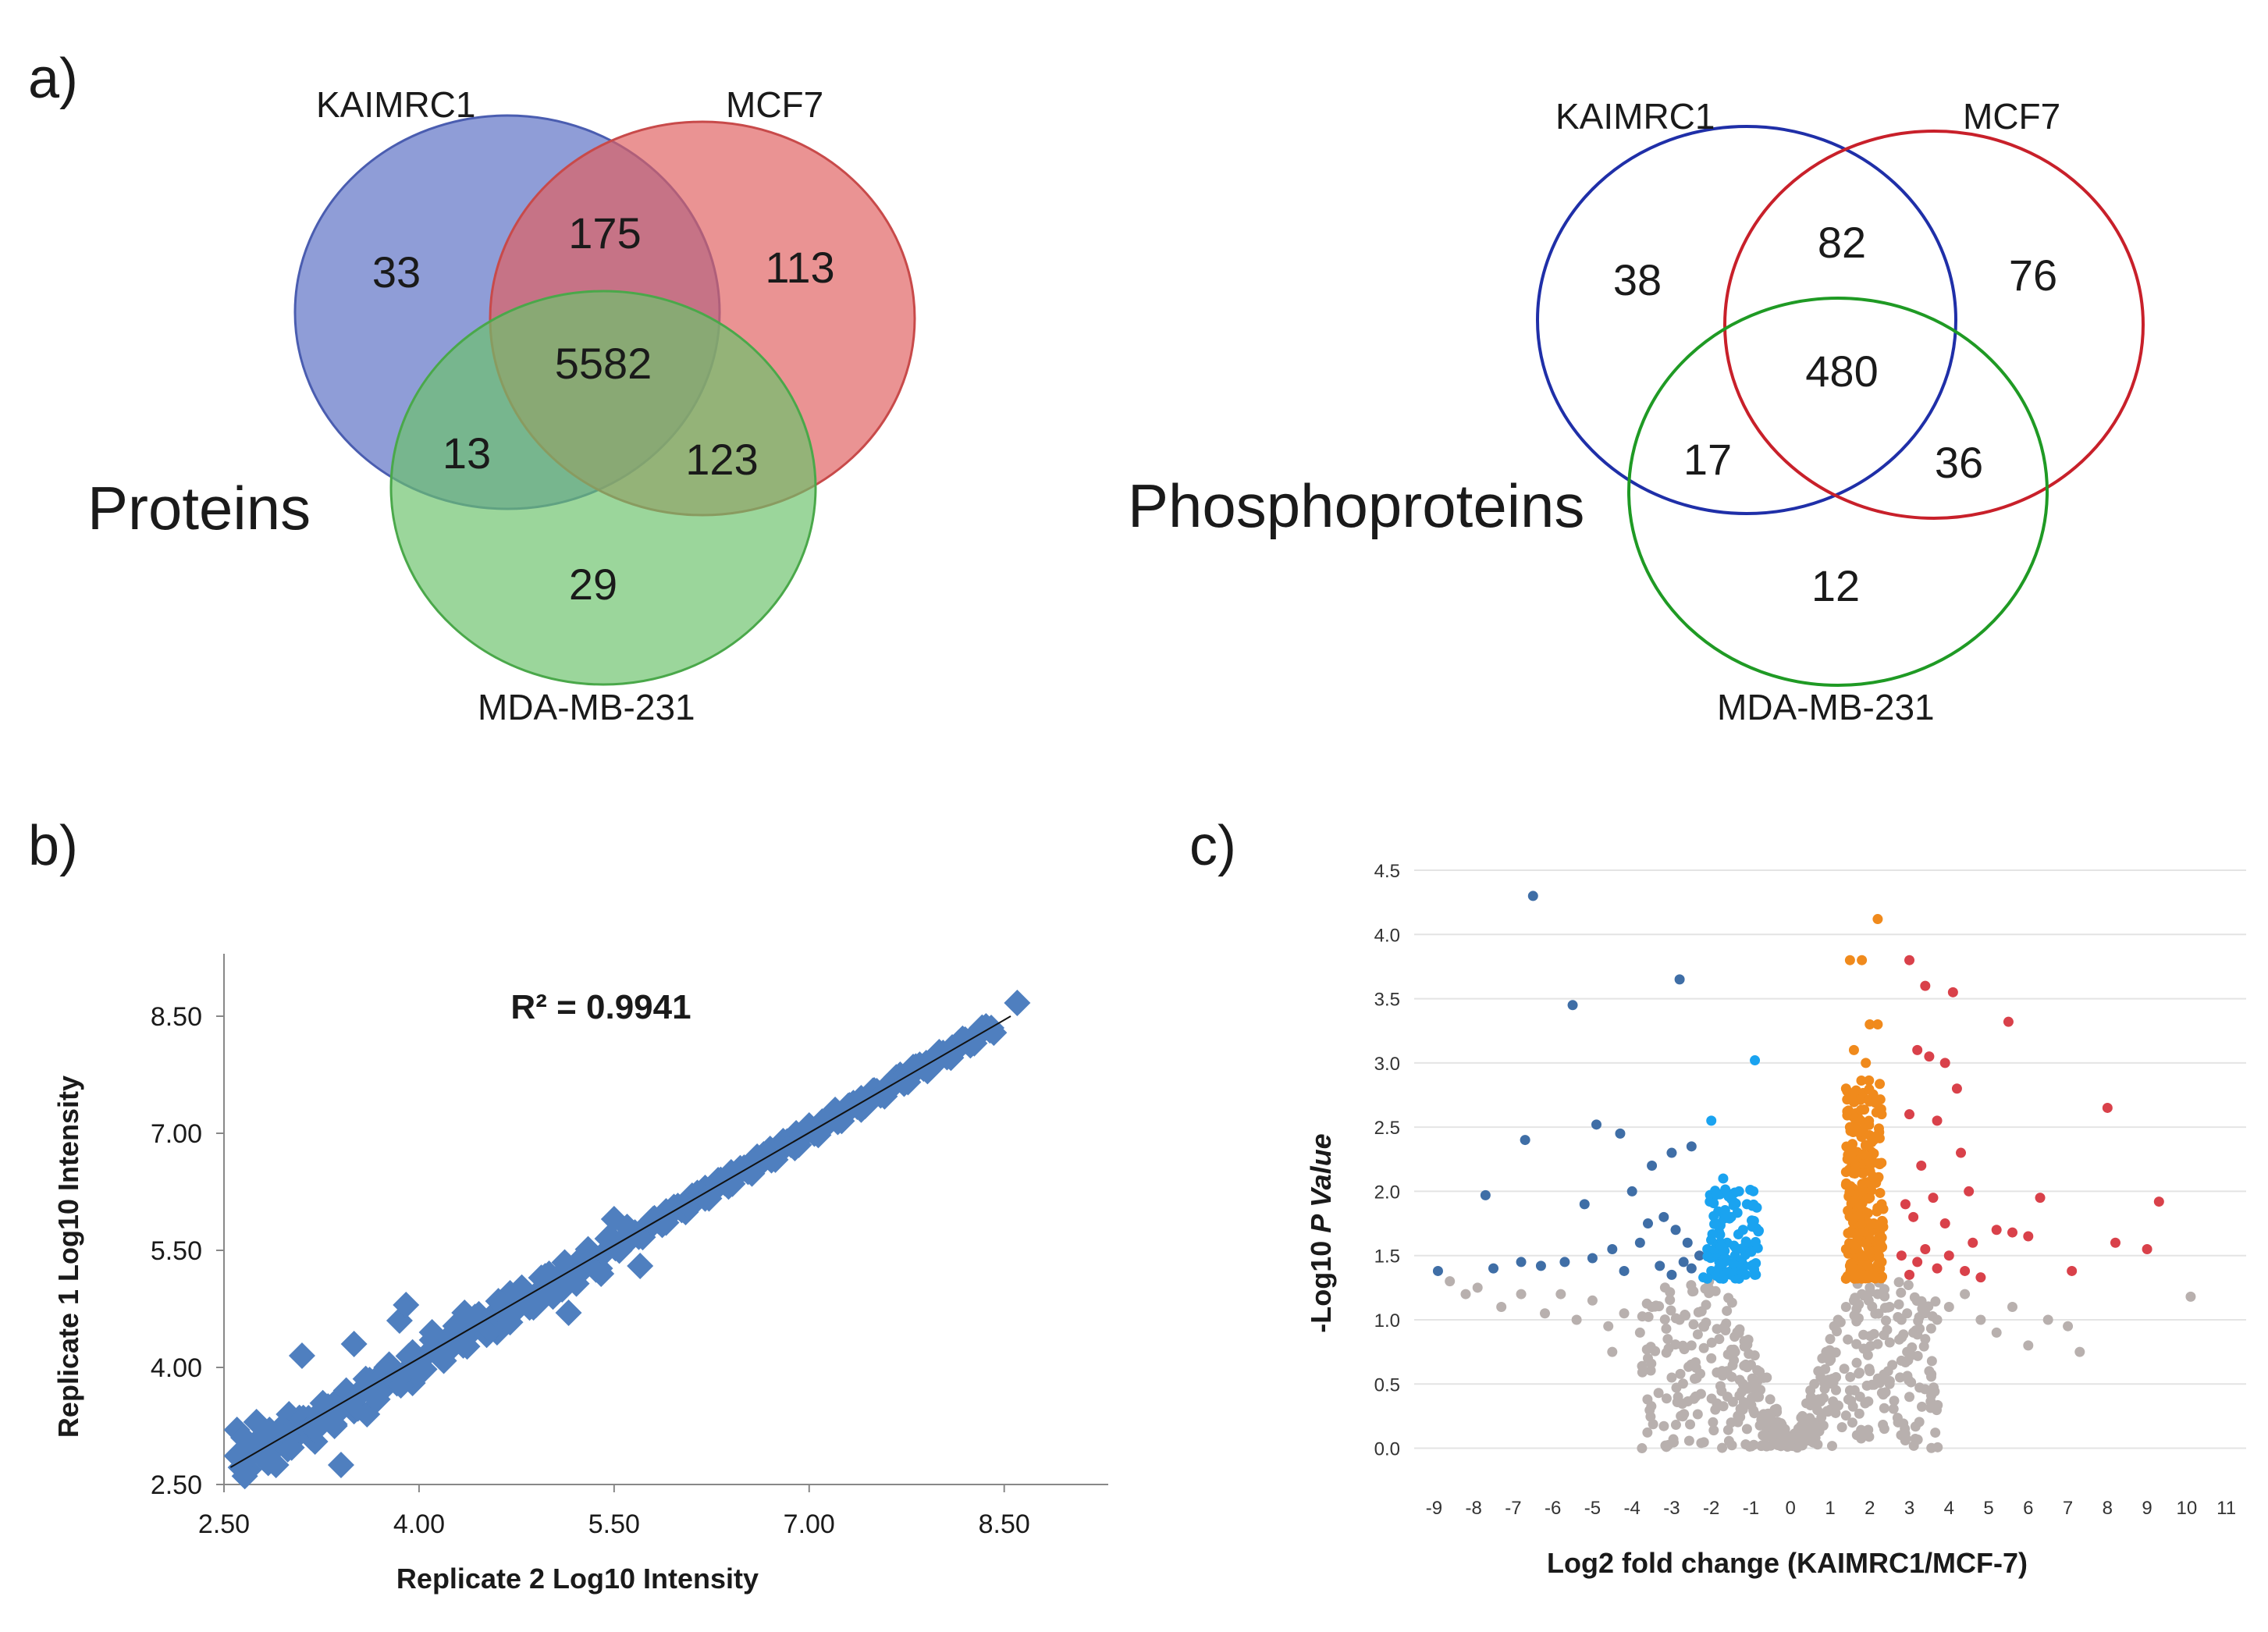 This screenshot has width=2268, height=1632. What do you see at coordinates (577, 1579) in the screenshot?
I see `chart-b-xlabel: Replicate 2 Log10 Intensity` at bounding box center [577, 1579].